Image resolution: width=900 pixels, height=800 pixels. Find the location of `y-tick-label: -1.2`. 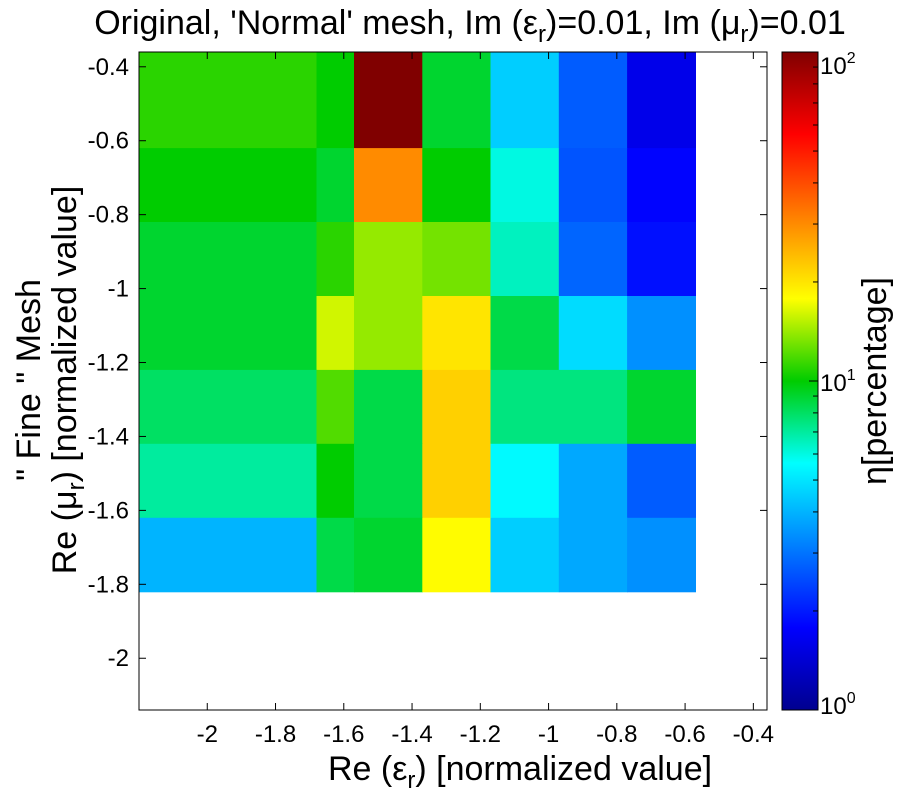

y-tick-label: -1.2 is located at coordinates (108, 363).